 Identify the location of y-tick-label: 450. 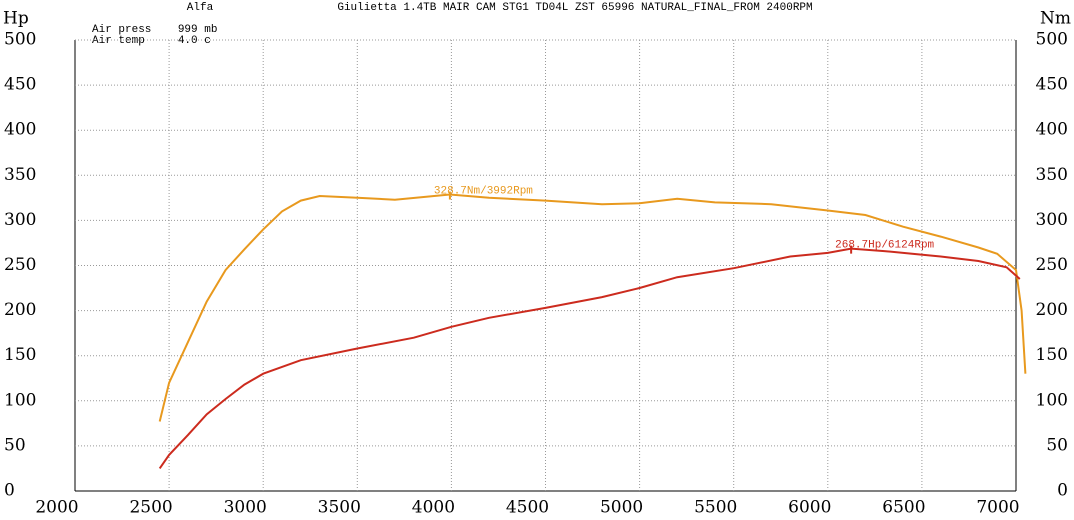
(20, 85).